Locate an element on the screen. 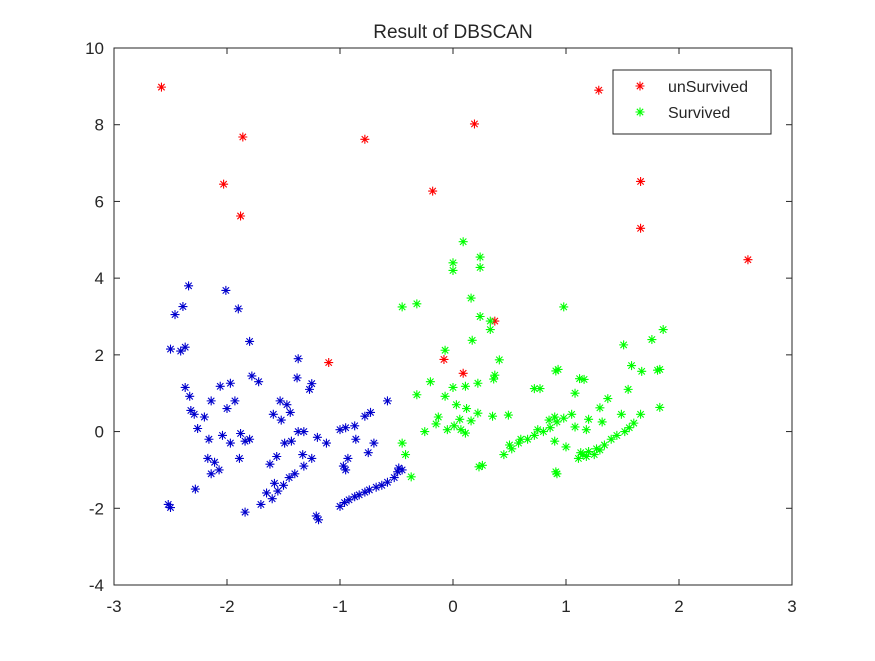 The width and height of the screenshot is (875, 661). y-tick-label: 4 is located at coordinates (99, 278).